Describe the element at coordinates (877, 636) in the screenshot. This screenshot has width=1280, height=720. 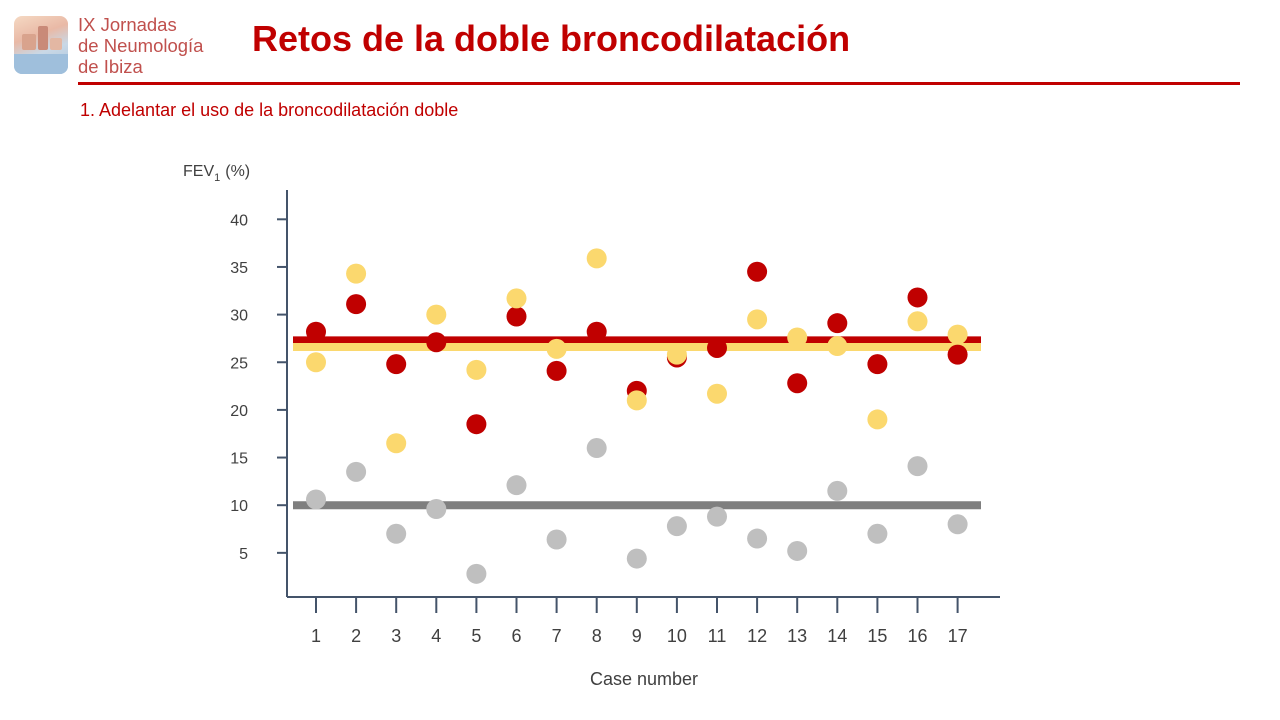
I see `x-tick-label: 15` at that location.